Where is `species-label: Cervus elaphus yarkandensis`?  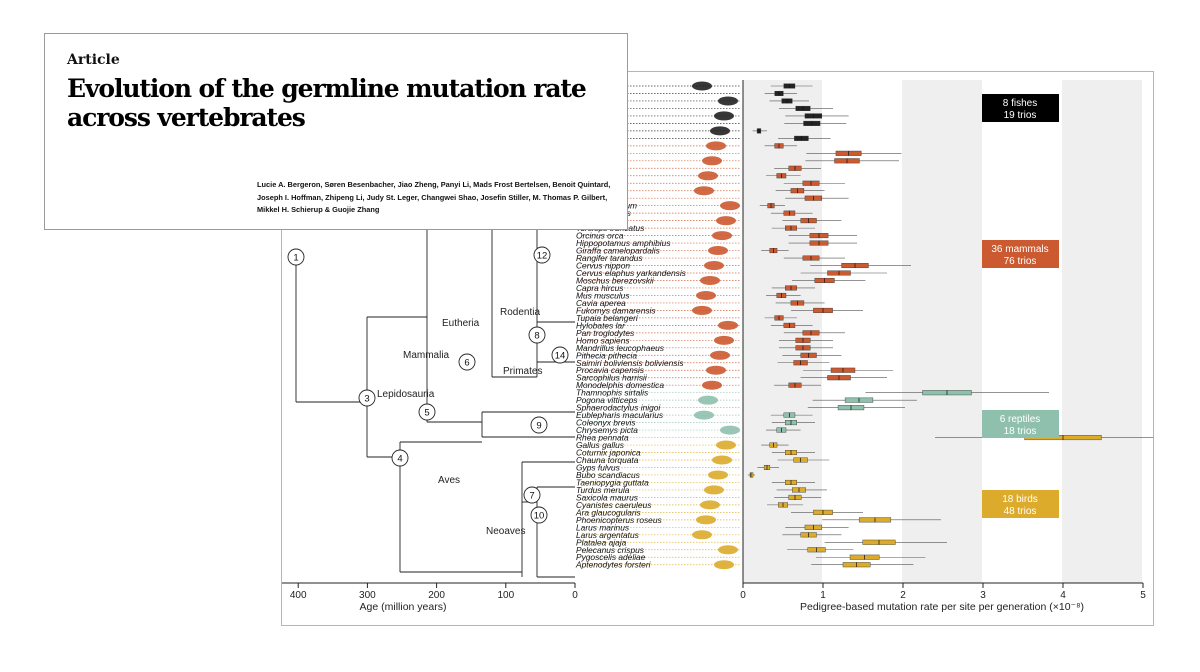
species-label: Cervus elaphus yarkandensis is located at coordinates (631, 273).